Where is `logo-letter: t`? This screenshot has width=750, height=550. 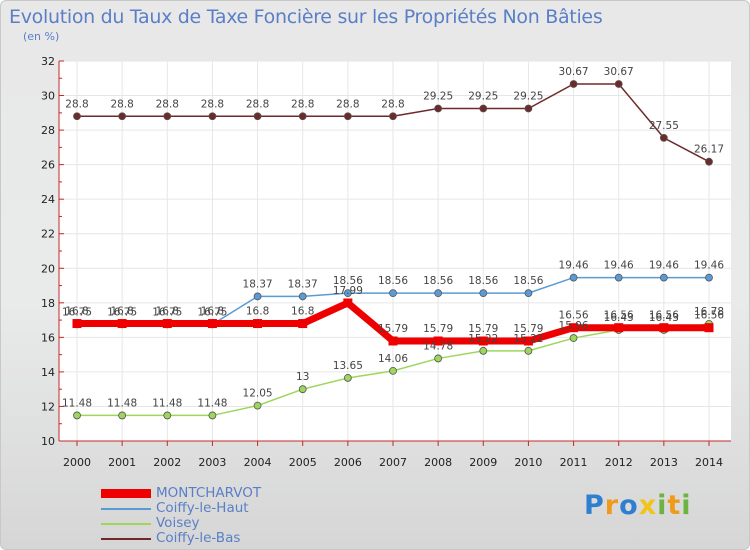 logo-letter: t is located at coordinates (674, 505).